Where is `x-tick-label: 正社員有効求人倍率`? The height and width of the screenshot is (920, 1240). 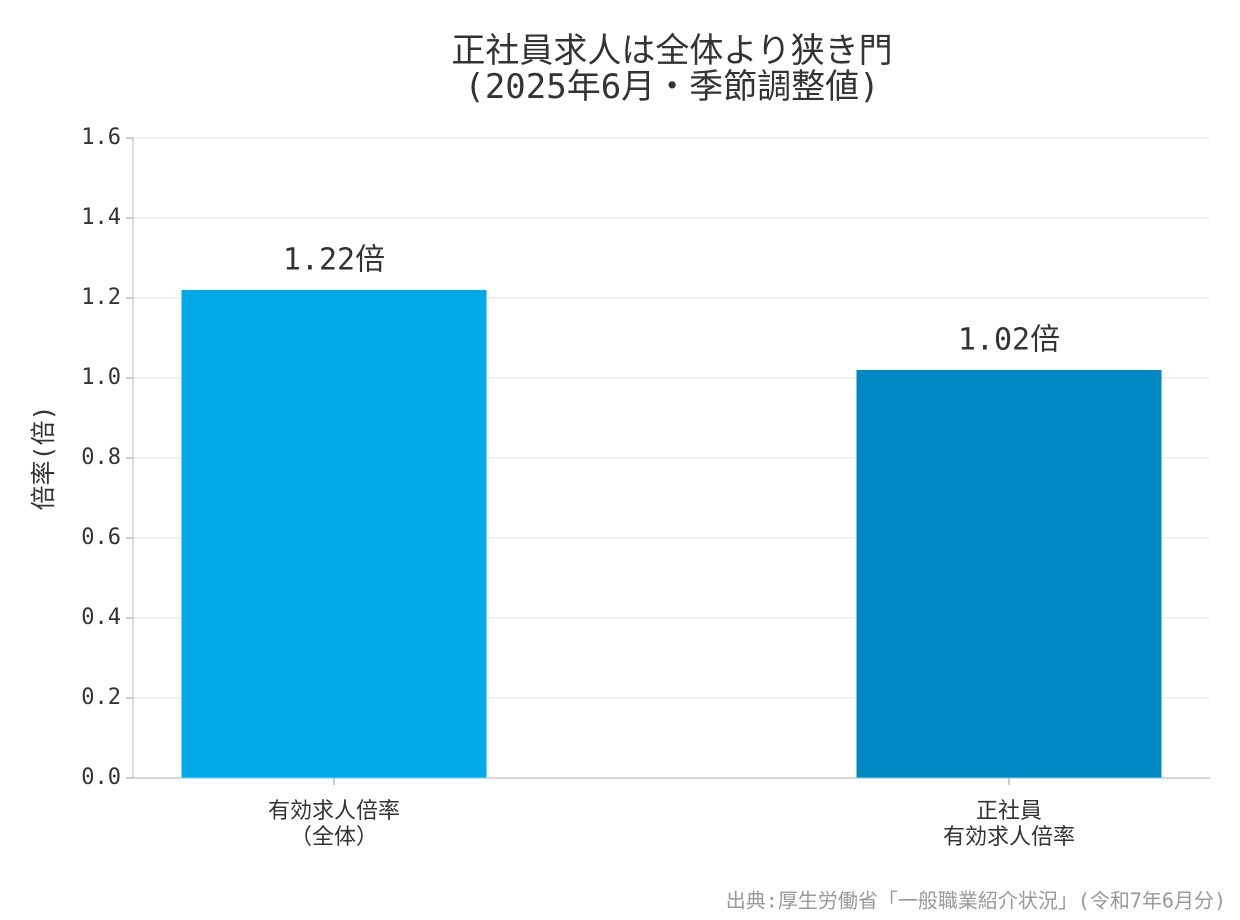
x-tick-label: 正社員有効求人倍率 is located at coordinates (1009, 824).